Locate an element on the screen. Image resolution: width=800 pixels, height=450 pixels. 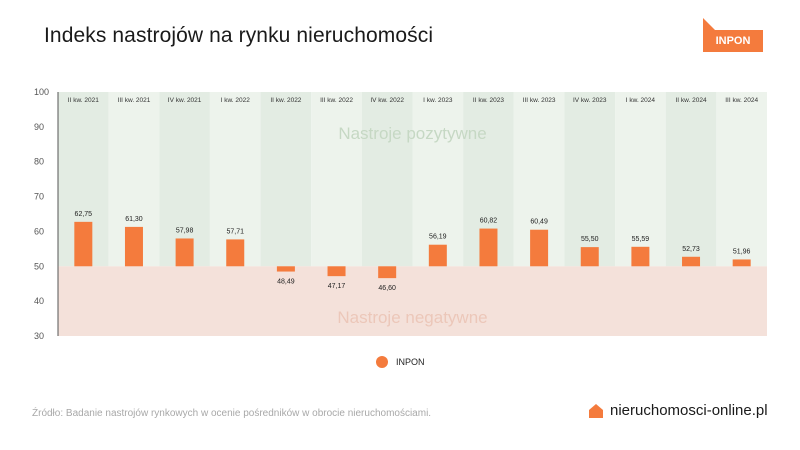
bar-value-label: 46,60 is located at coordinates (387, 288).